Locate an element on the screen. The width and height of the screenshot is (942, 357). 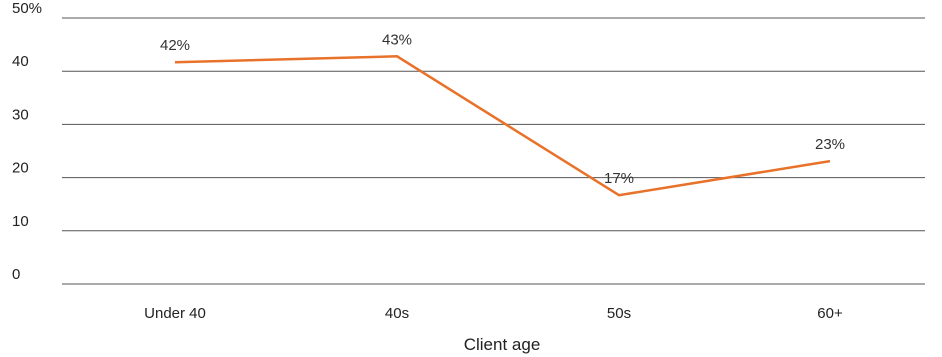
x-tick-label: 50s is located at coordinates (619, 313).